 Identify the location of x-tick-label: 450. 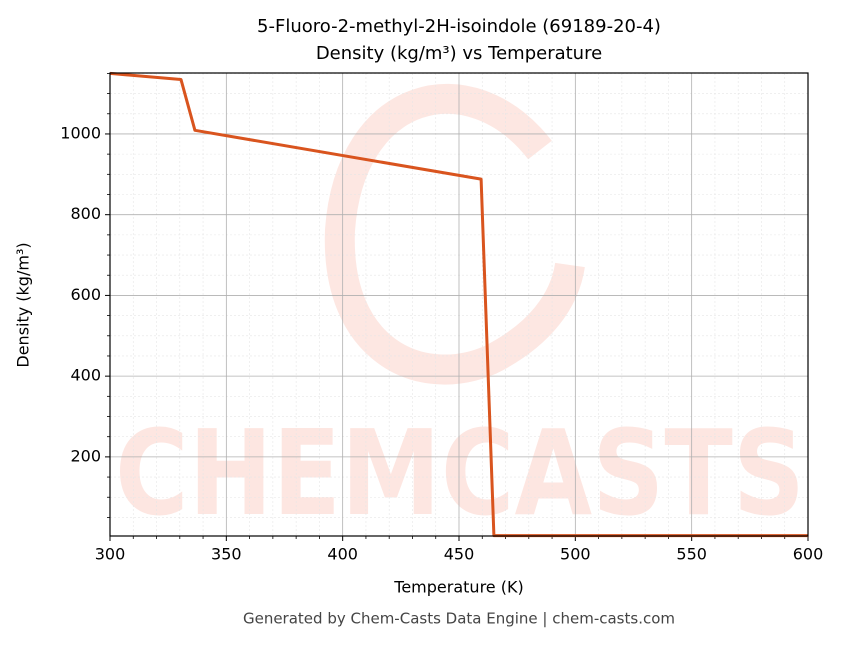
(459, 554).